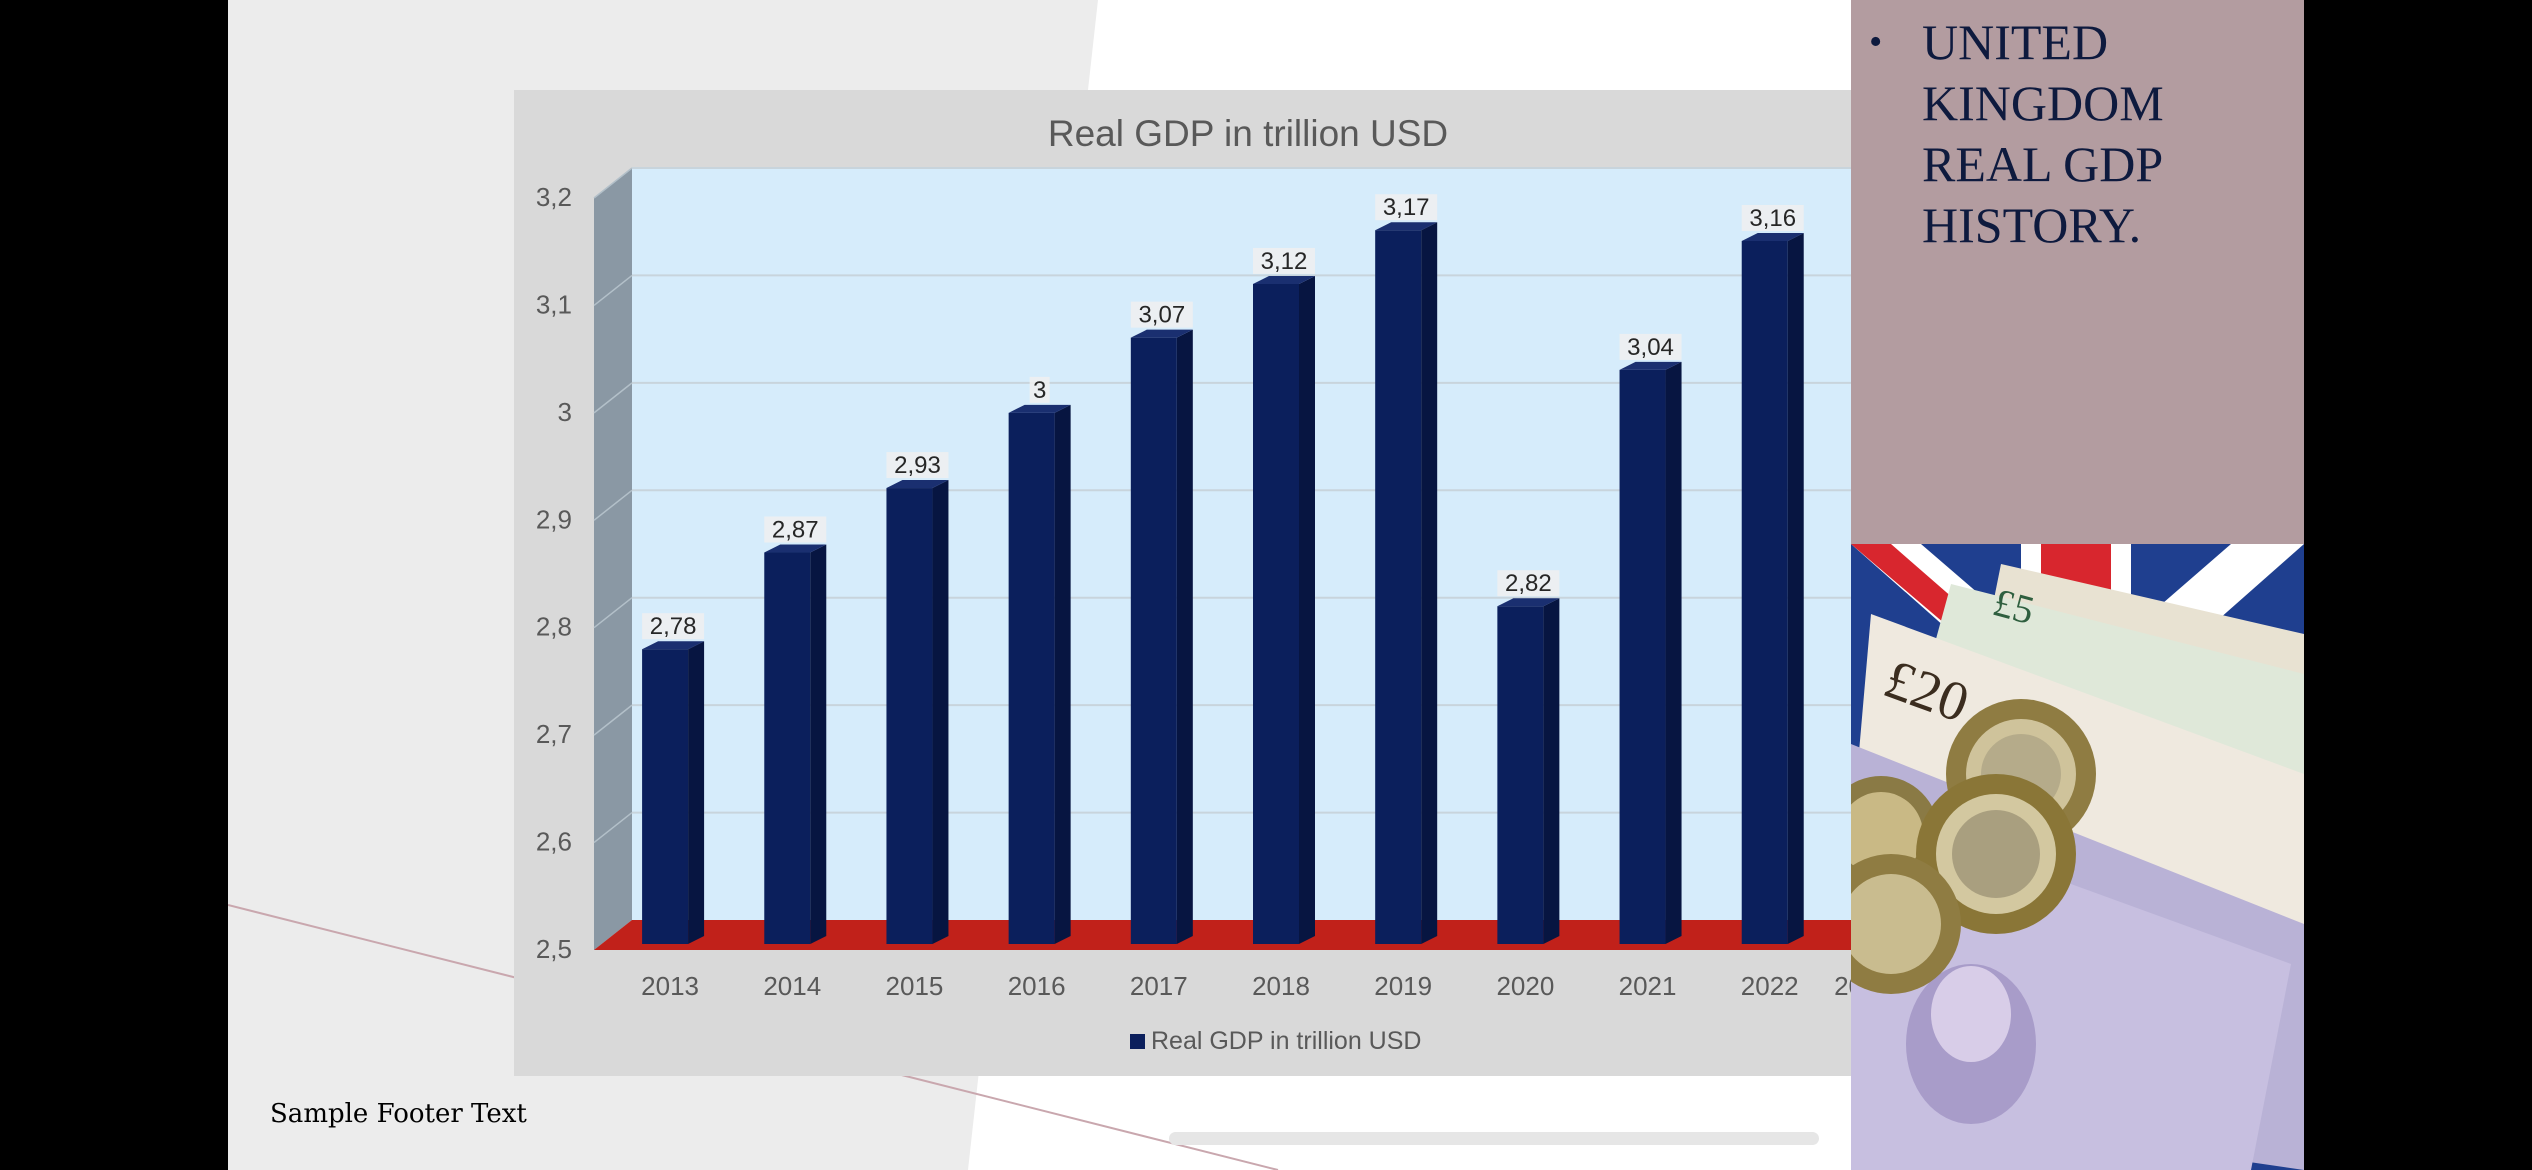  Describe the element at coordinates (554, 842) in the screenshot. I see `y-tick-label: 2,6` at that location.